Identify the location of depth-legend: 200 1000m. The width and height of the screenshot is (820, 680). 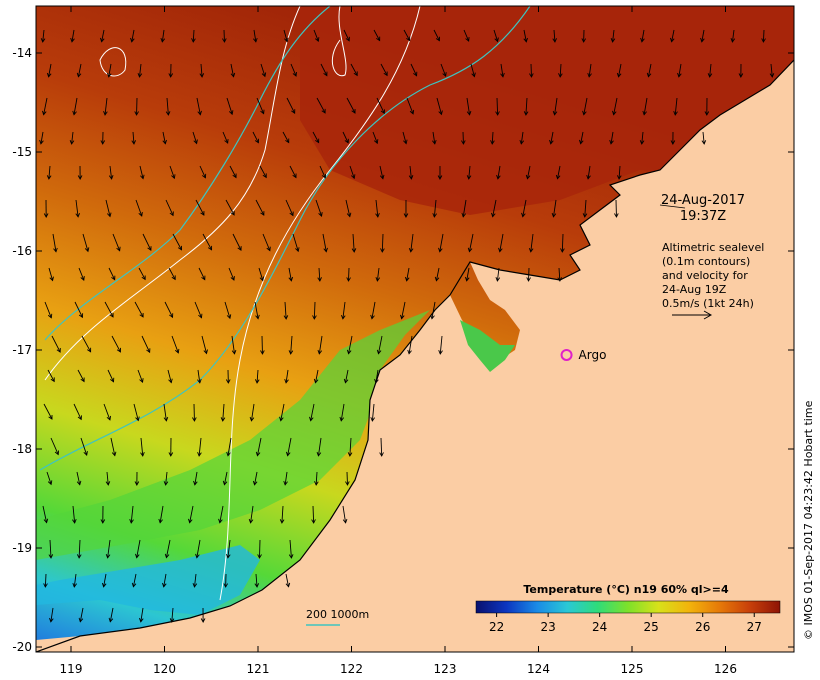
(337, 614).